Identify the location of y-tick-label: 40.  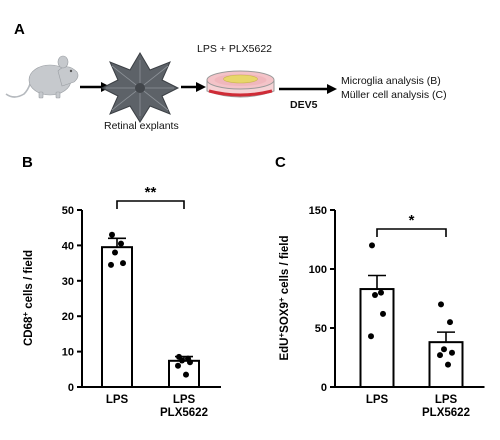
(68, 246).